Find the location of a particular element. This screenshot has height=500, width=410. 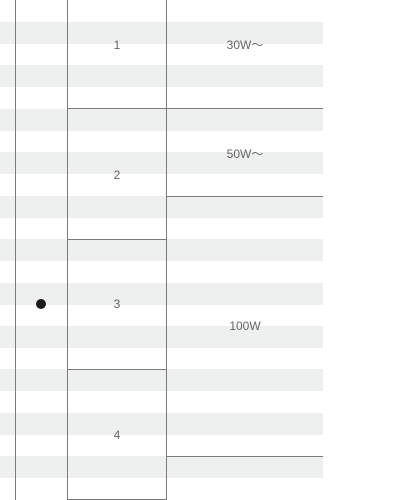

row-number: 4 is located at coordinates (117, 435).